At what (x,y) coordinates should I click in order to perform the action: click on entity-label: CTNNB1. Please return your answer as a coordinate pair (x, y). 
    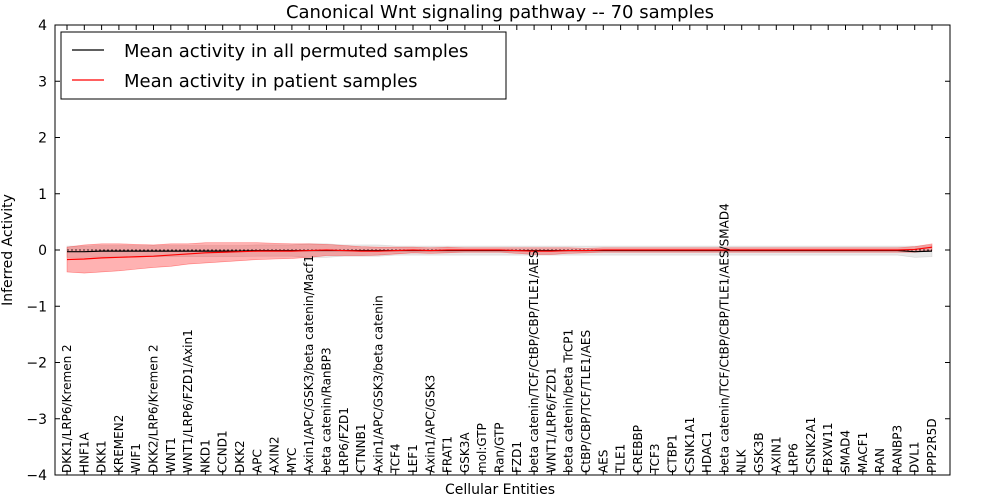
    Looking at the image, I should click on (361, 448).